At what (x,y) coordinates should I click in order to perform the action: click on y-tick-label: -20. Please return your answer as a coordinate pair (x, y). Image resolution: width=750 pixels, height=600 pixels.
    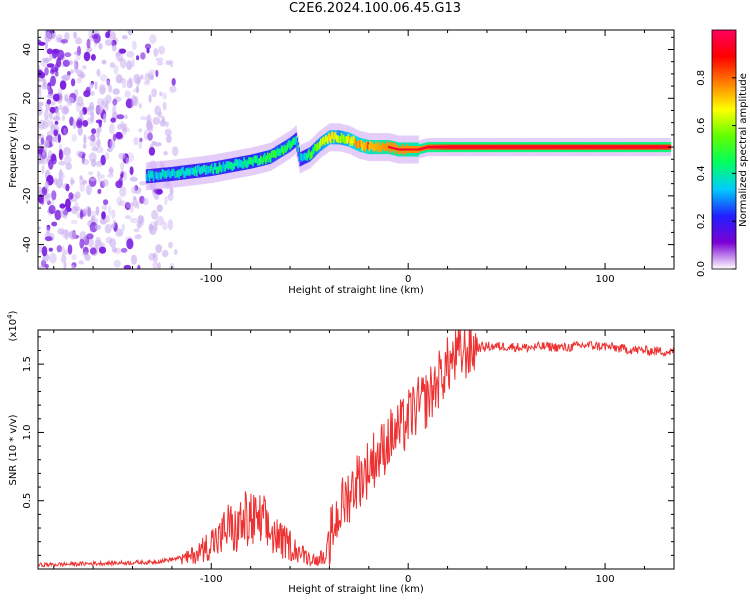
    Looking at the image, I should click on (27, 196).